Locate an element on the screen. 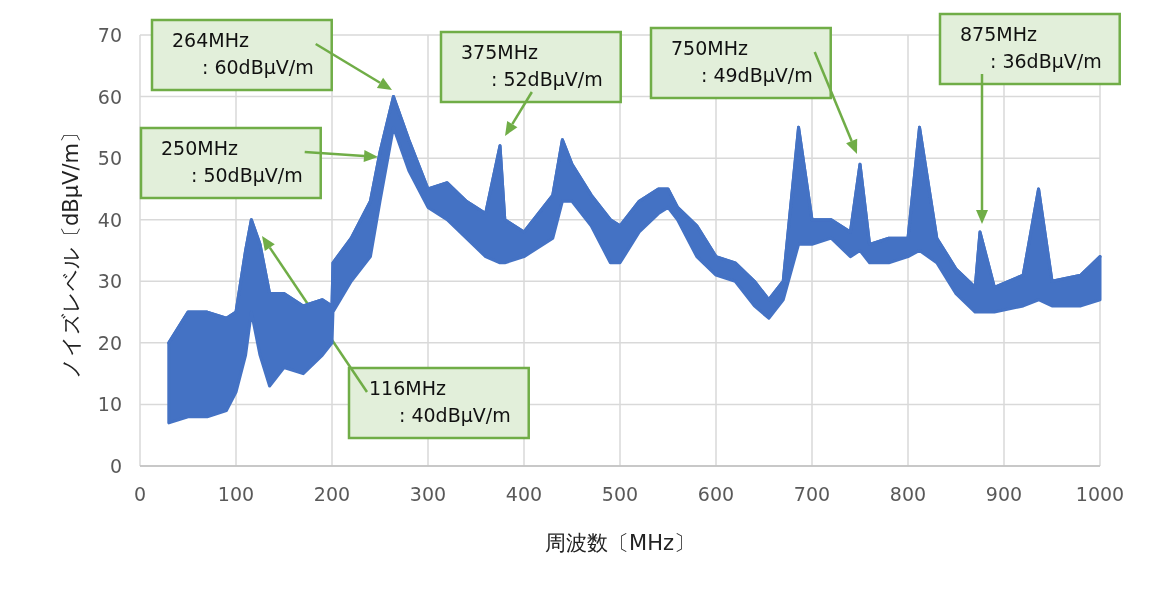 This screenshot has width=1150, height=590. x-axis-title: 周波数〔MHz〕 is located at coordinates (620, 543).